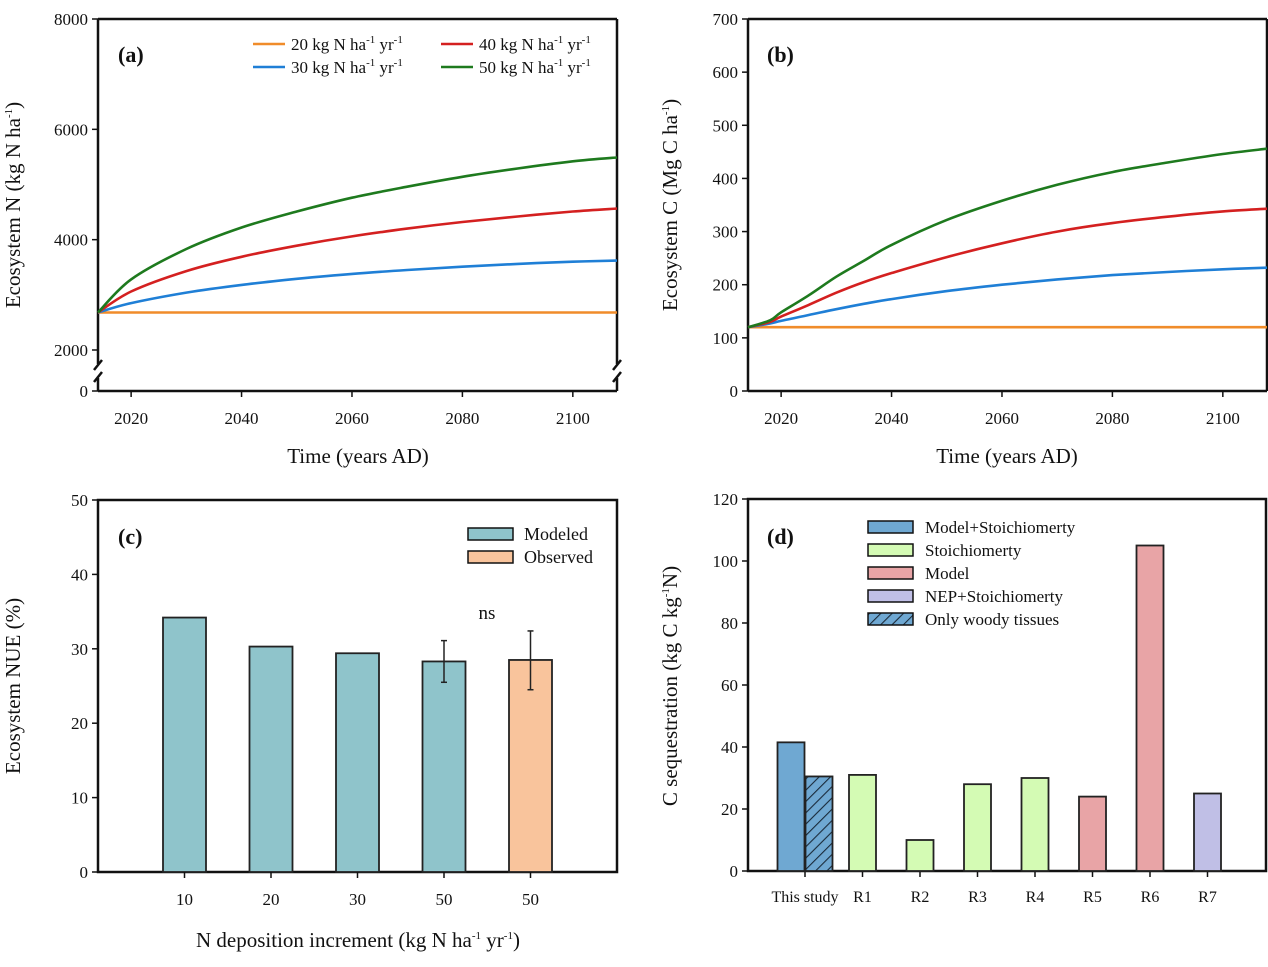 This screenshot has width=1268, height=967. What do you see at coordinates (780, 54) in the screenshot?
I see `panel-label-b: (b)` at bounding box center [780, 54].